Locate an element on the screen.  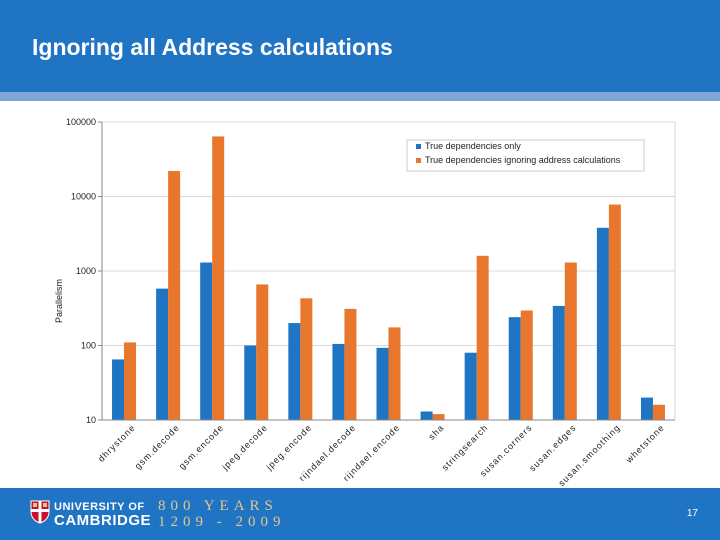
legend-box is located at coordinates (525, 155).